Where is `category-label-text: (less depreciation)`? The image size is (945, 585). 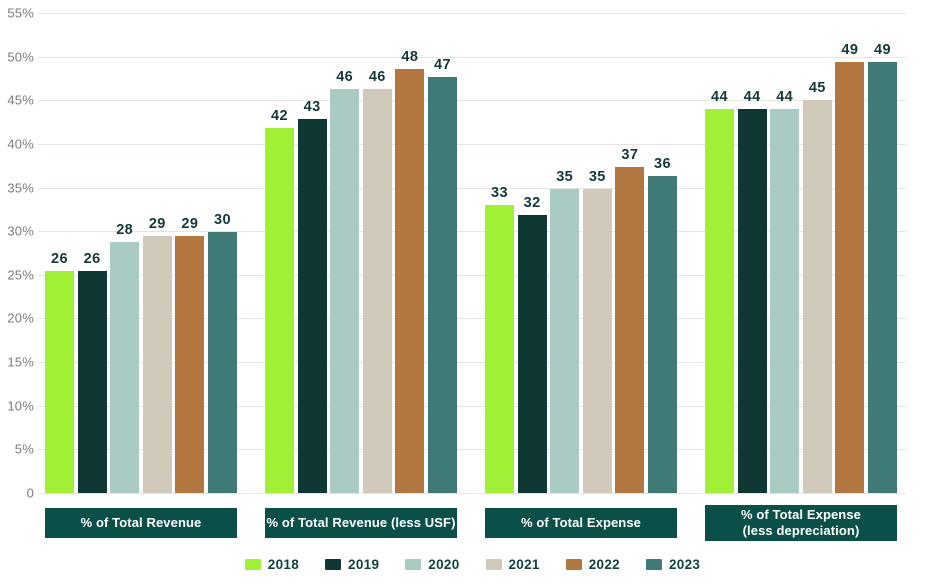
category-label-text: (less depreciation) is located at coordinates (801, 530).